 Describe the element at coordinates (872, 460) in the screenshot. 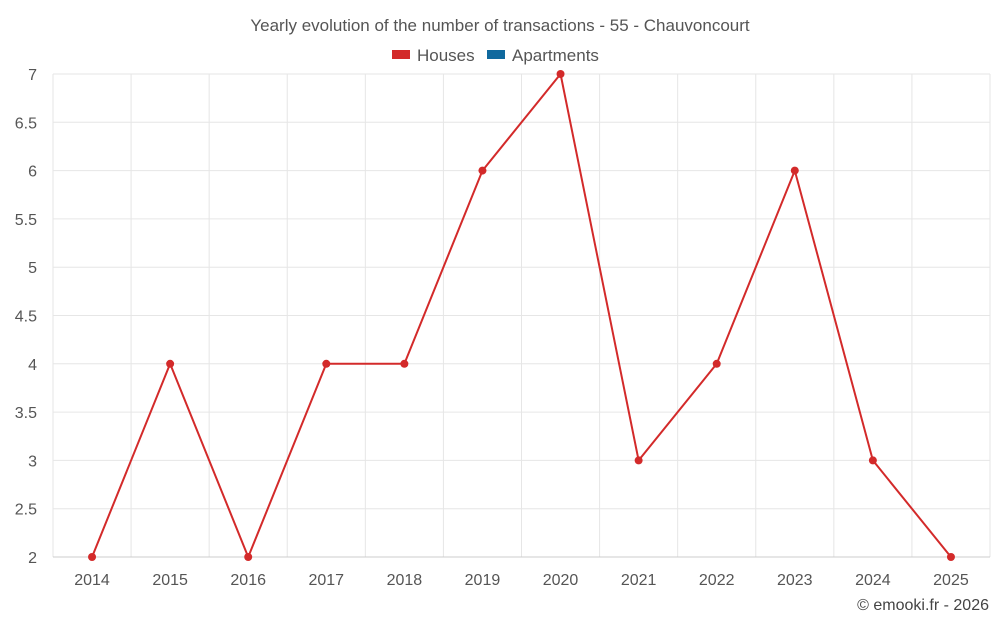

I see `data-point-houses-2024` at that location.